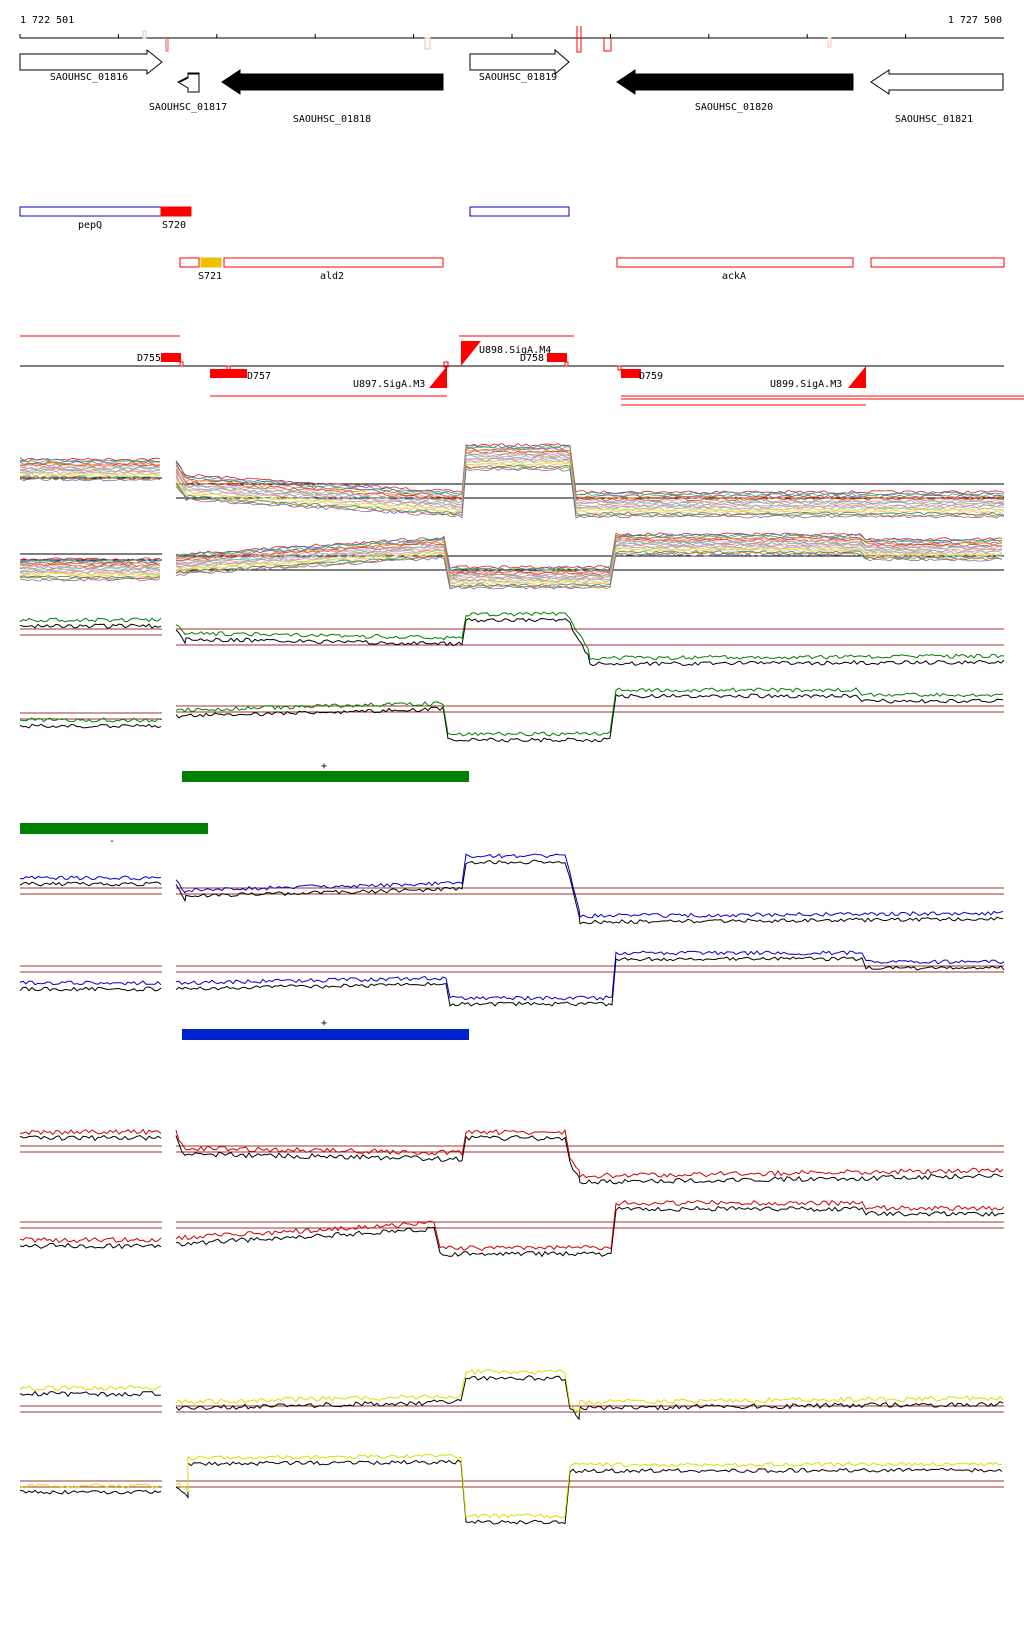 Image resolution: width=1024 pixels, height=1640 pixels. What do you see at coordinates (735, 262) in the screenshot?
I see `annotation-acka` at bounding box center [735, 262].